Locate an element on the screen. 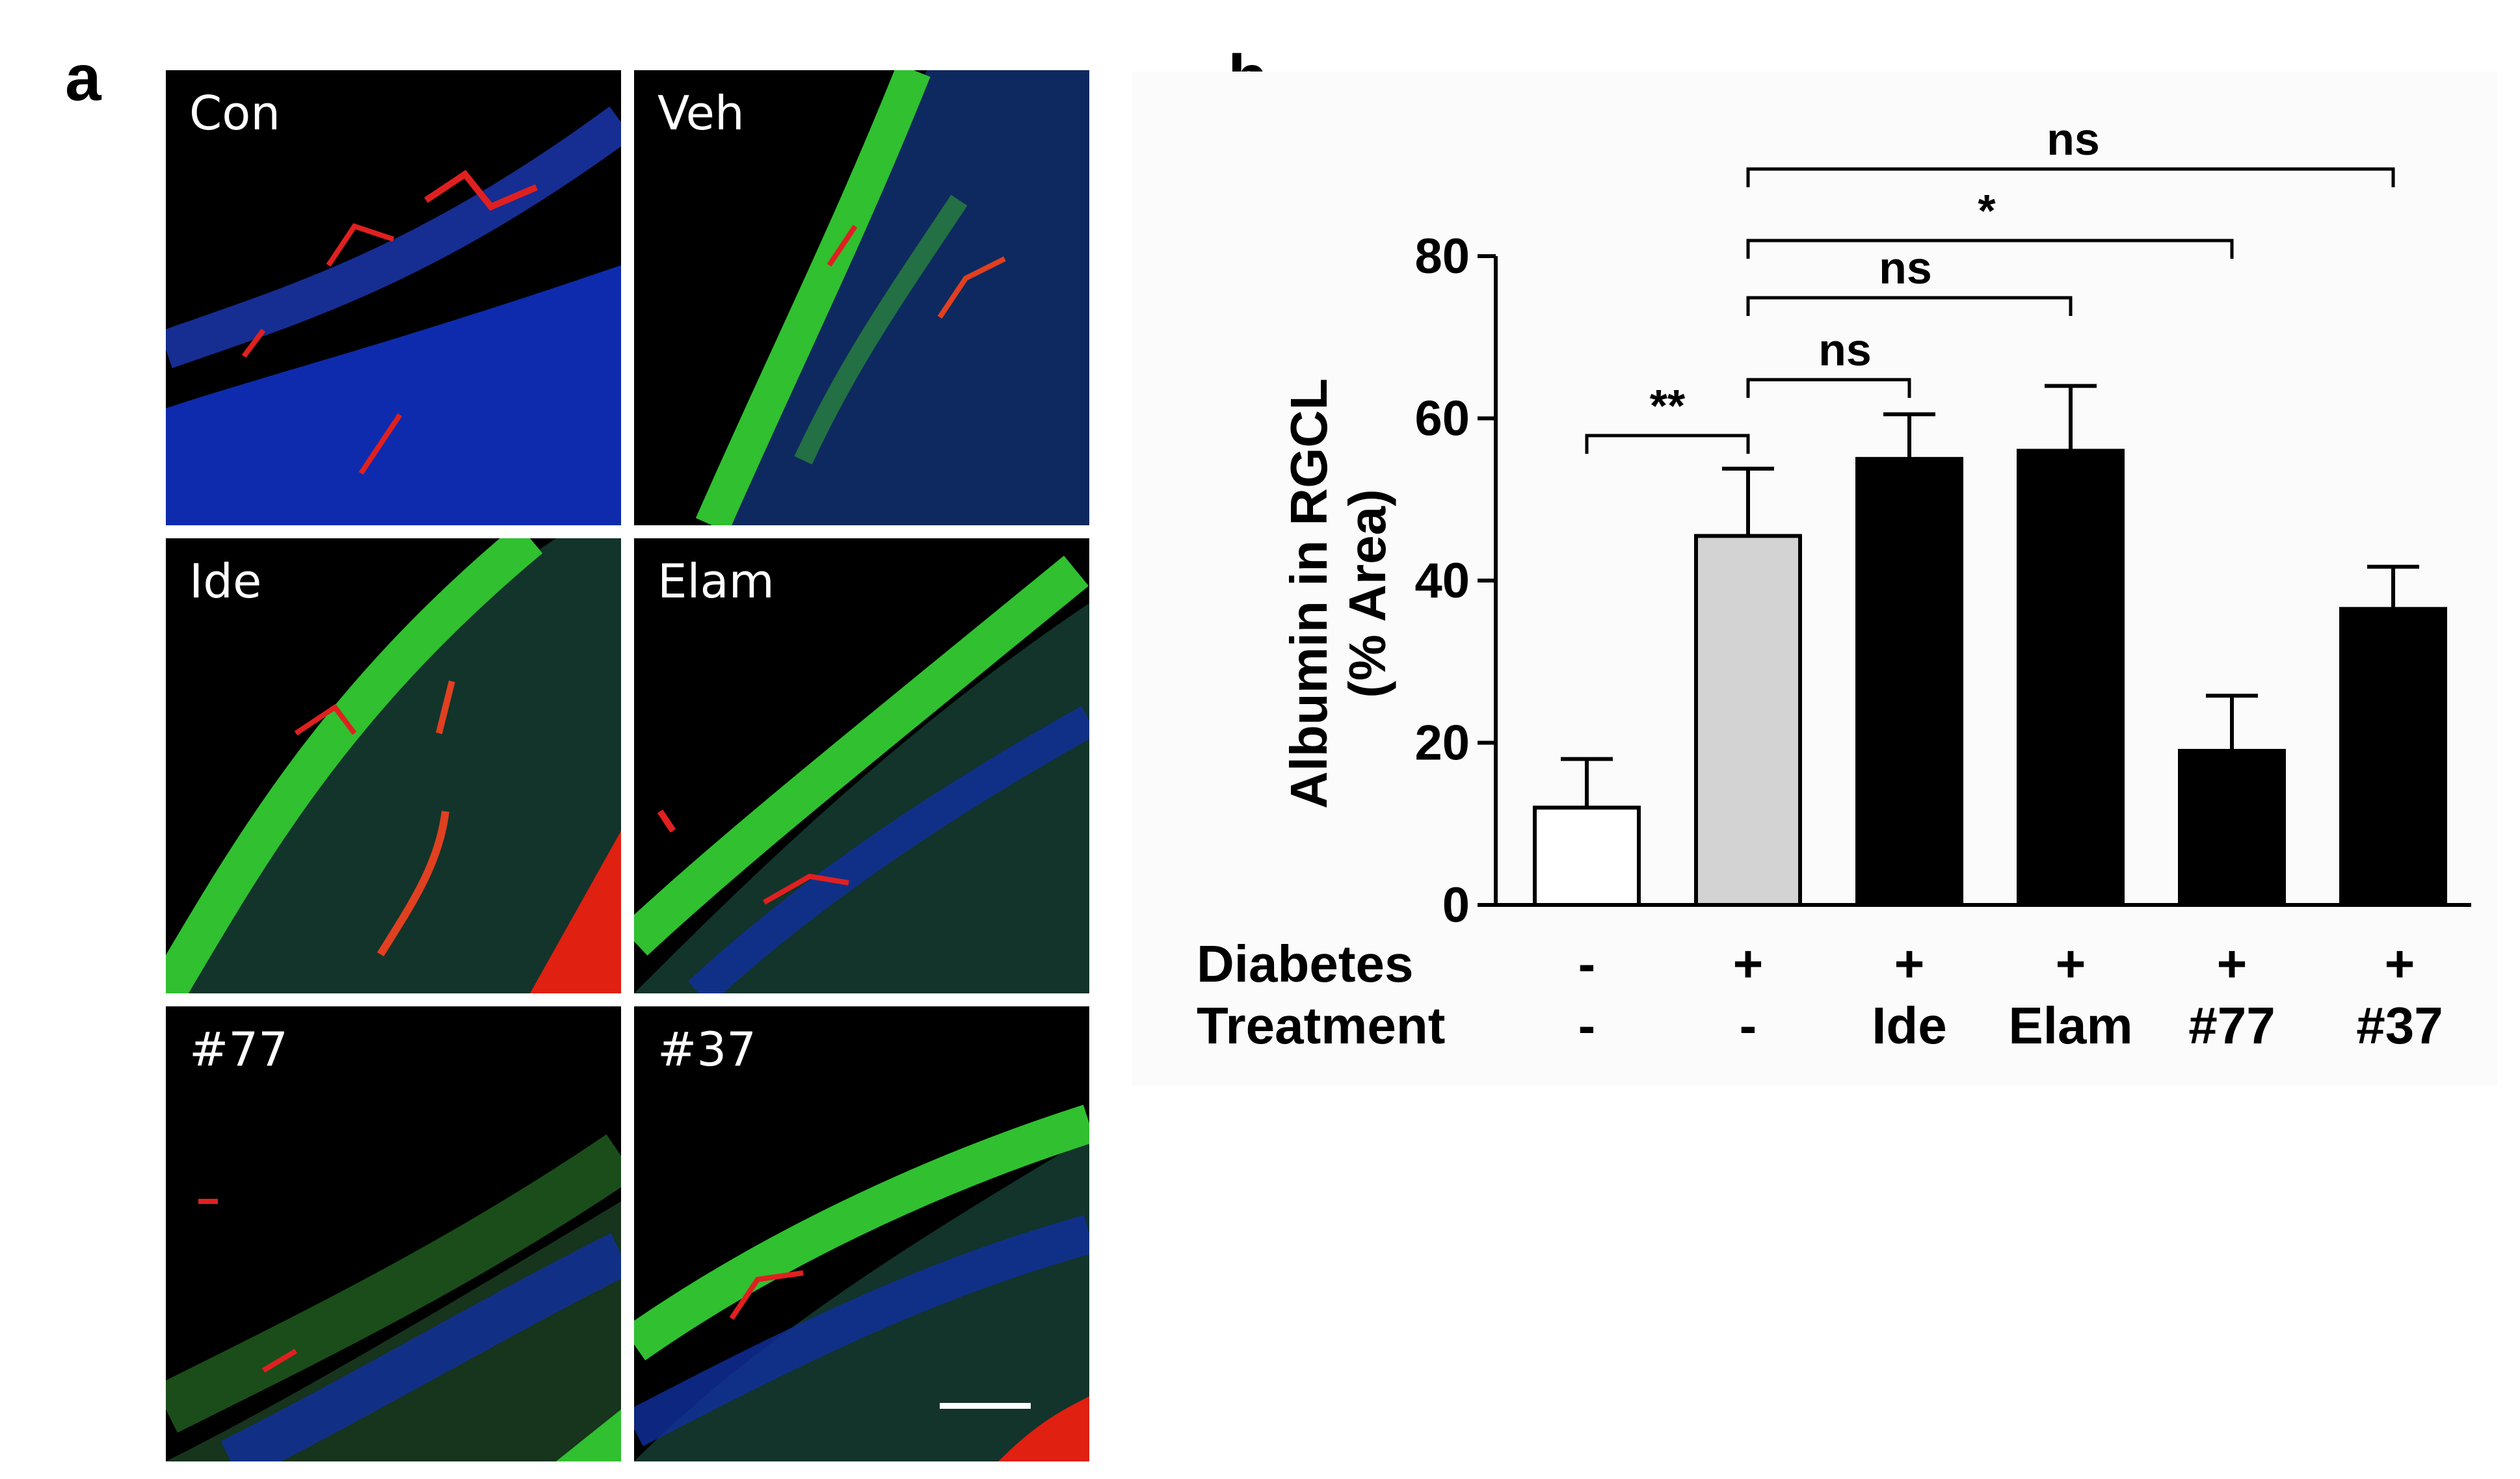  row-label: Treatment is located at coordinates (1321, 1025).